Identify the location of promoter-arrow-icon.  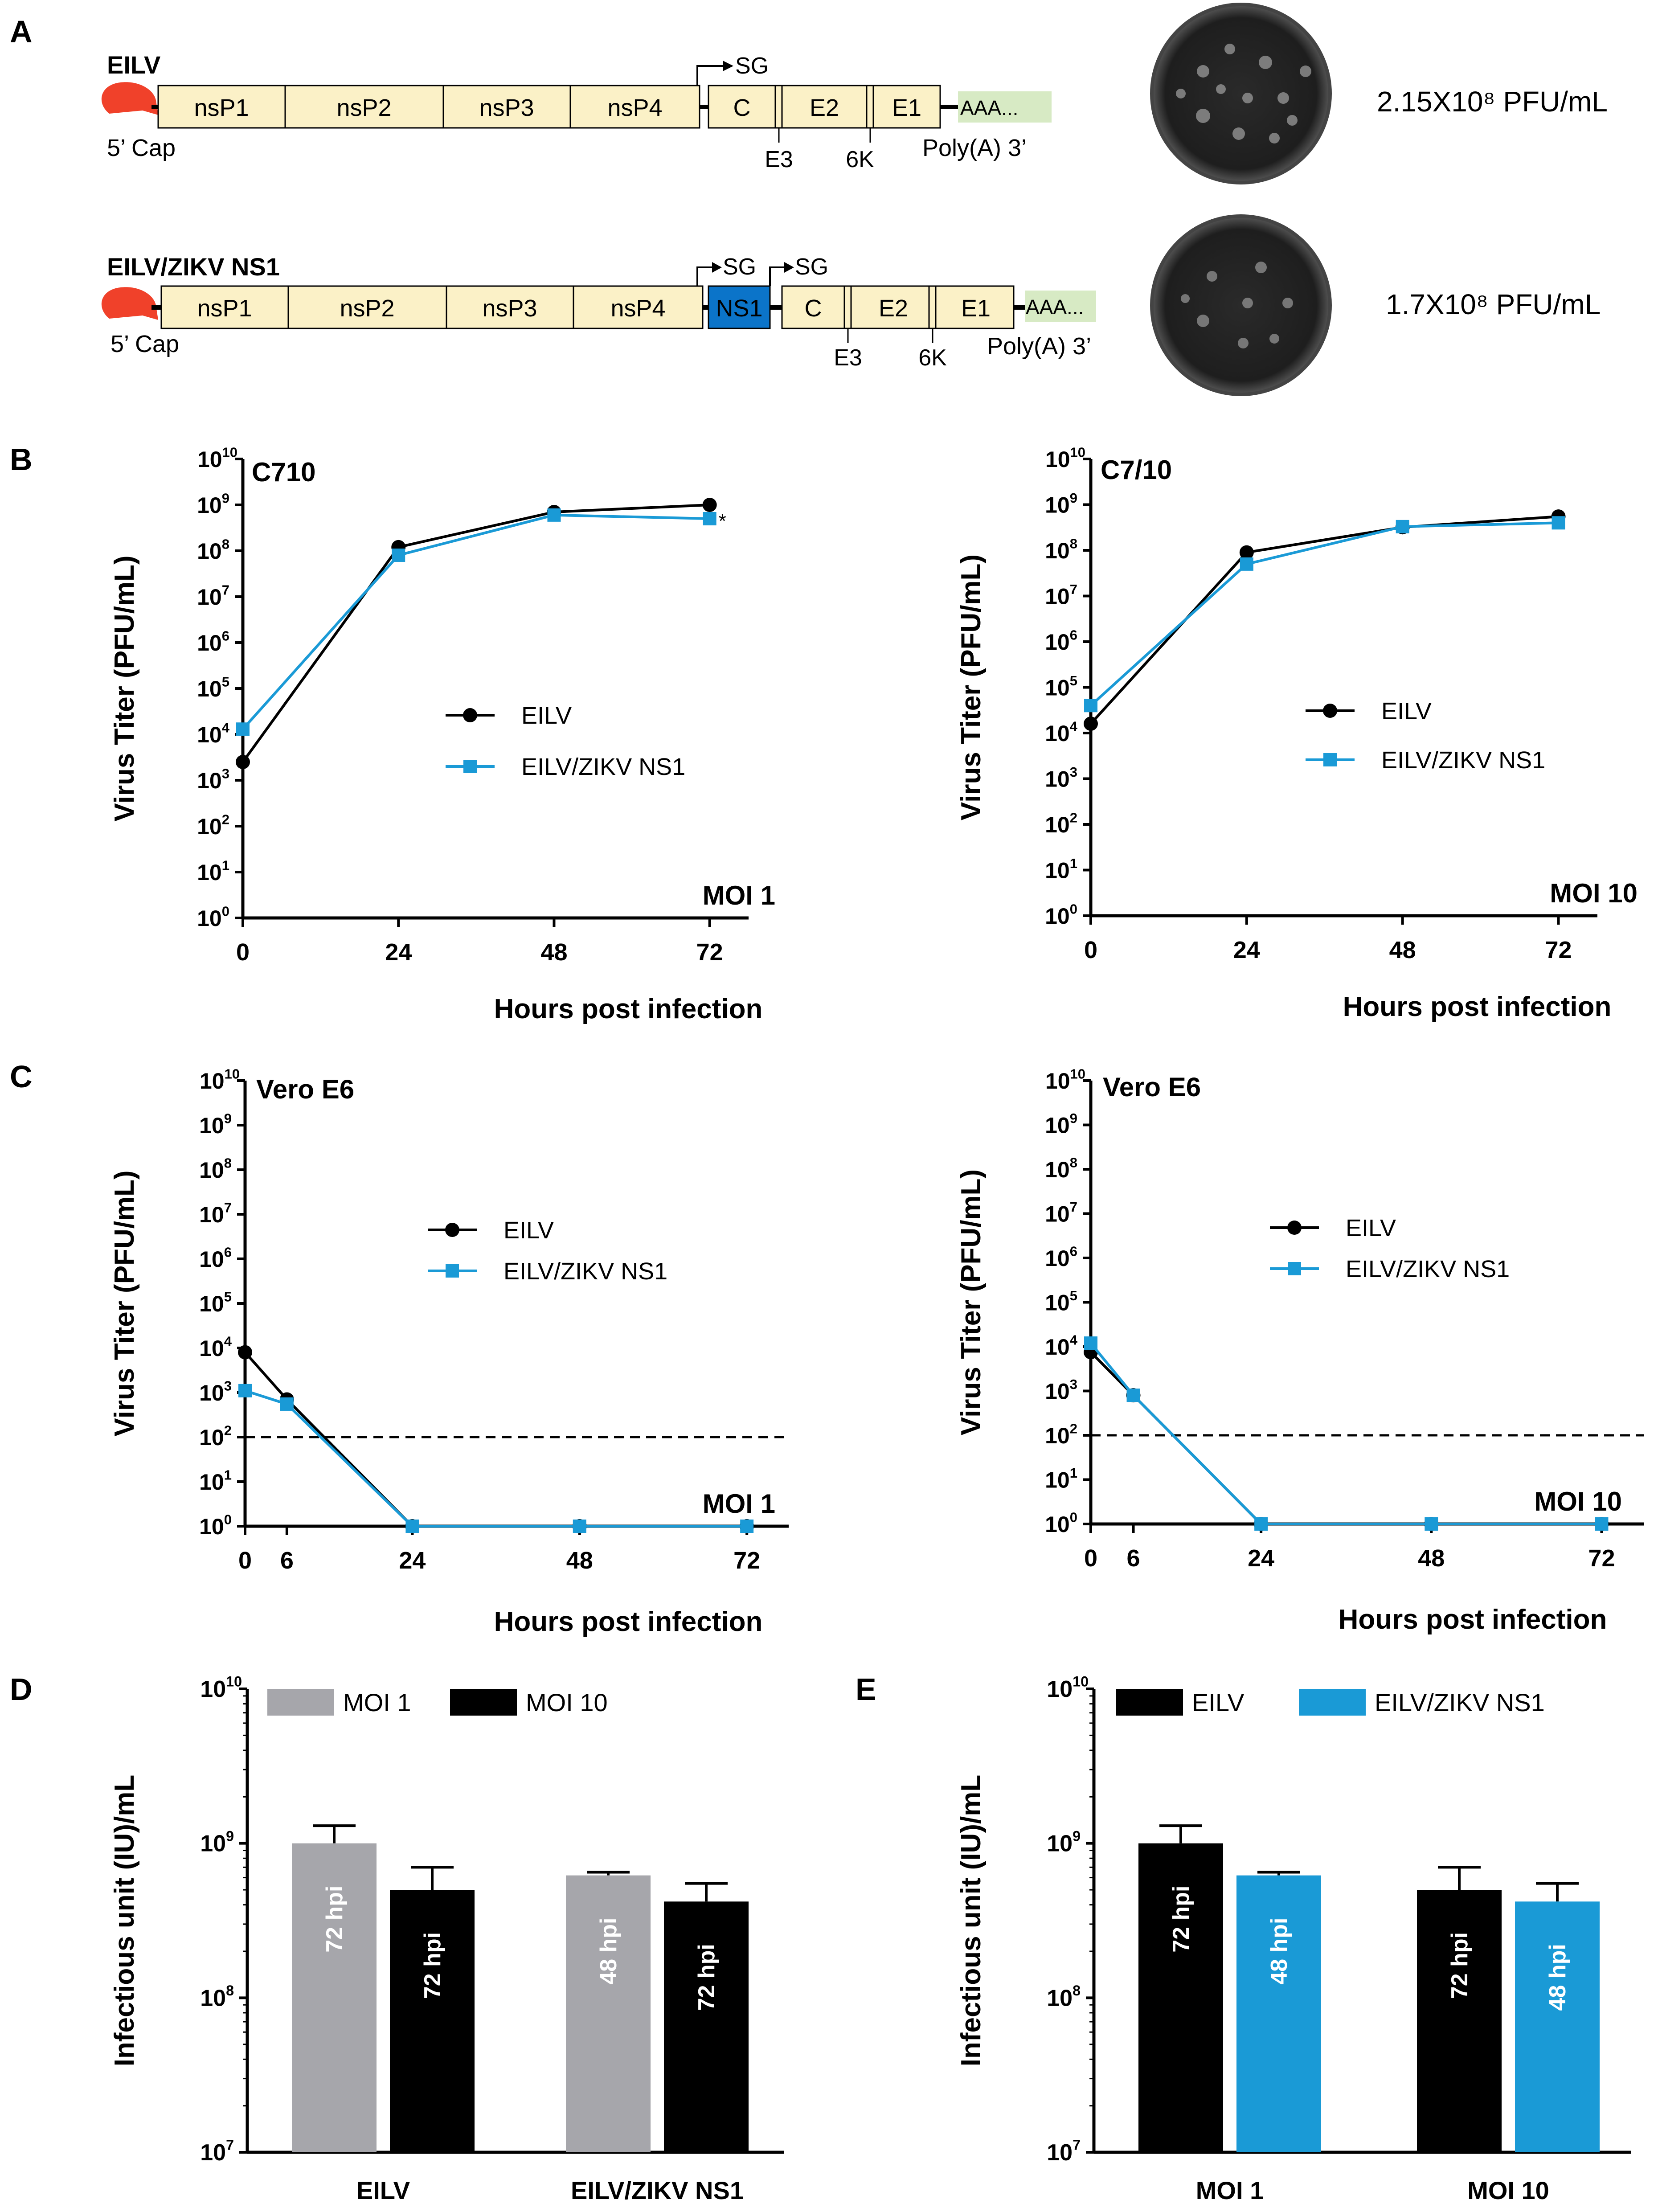
(704, 276).